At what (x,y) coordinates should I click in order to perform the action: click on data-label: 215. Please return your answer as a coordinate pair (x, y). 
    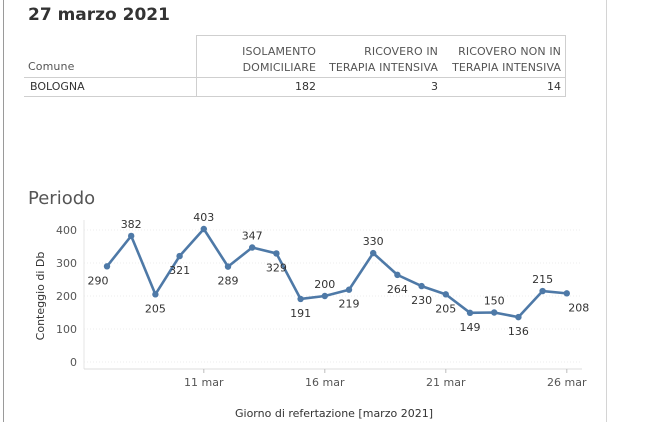
    Looking at the image, I should click on (542, 279).